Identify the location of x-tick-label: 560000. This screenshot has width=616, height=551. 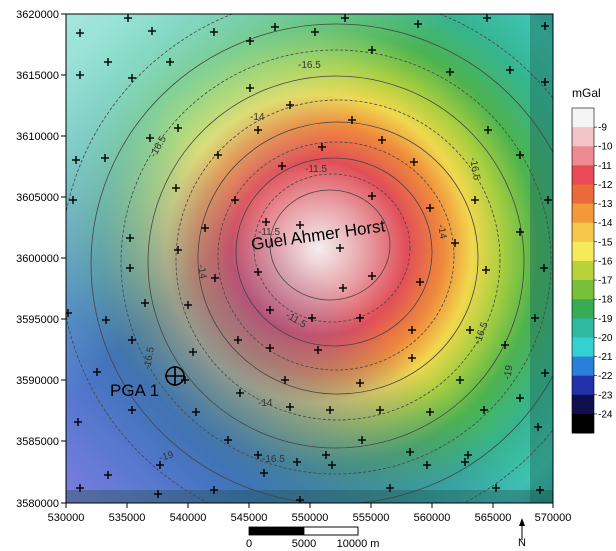
(432, 518).